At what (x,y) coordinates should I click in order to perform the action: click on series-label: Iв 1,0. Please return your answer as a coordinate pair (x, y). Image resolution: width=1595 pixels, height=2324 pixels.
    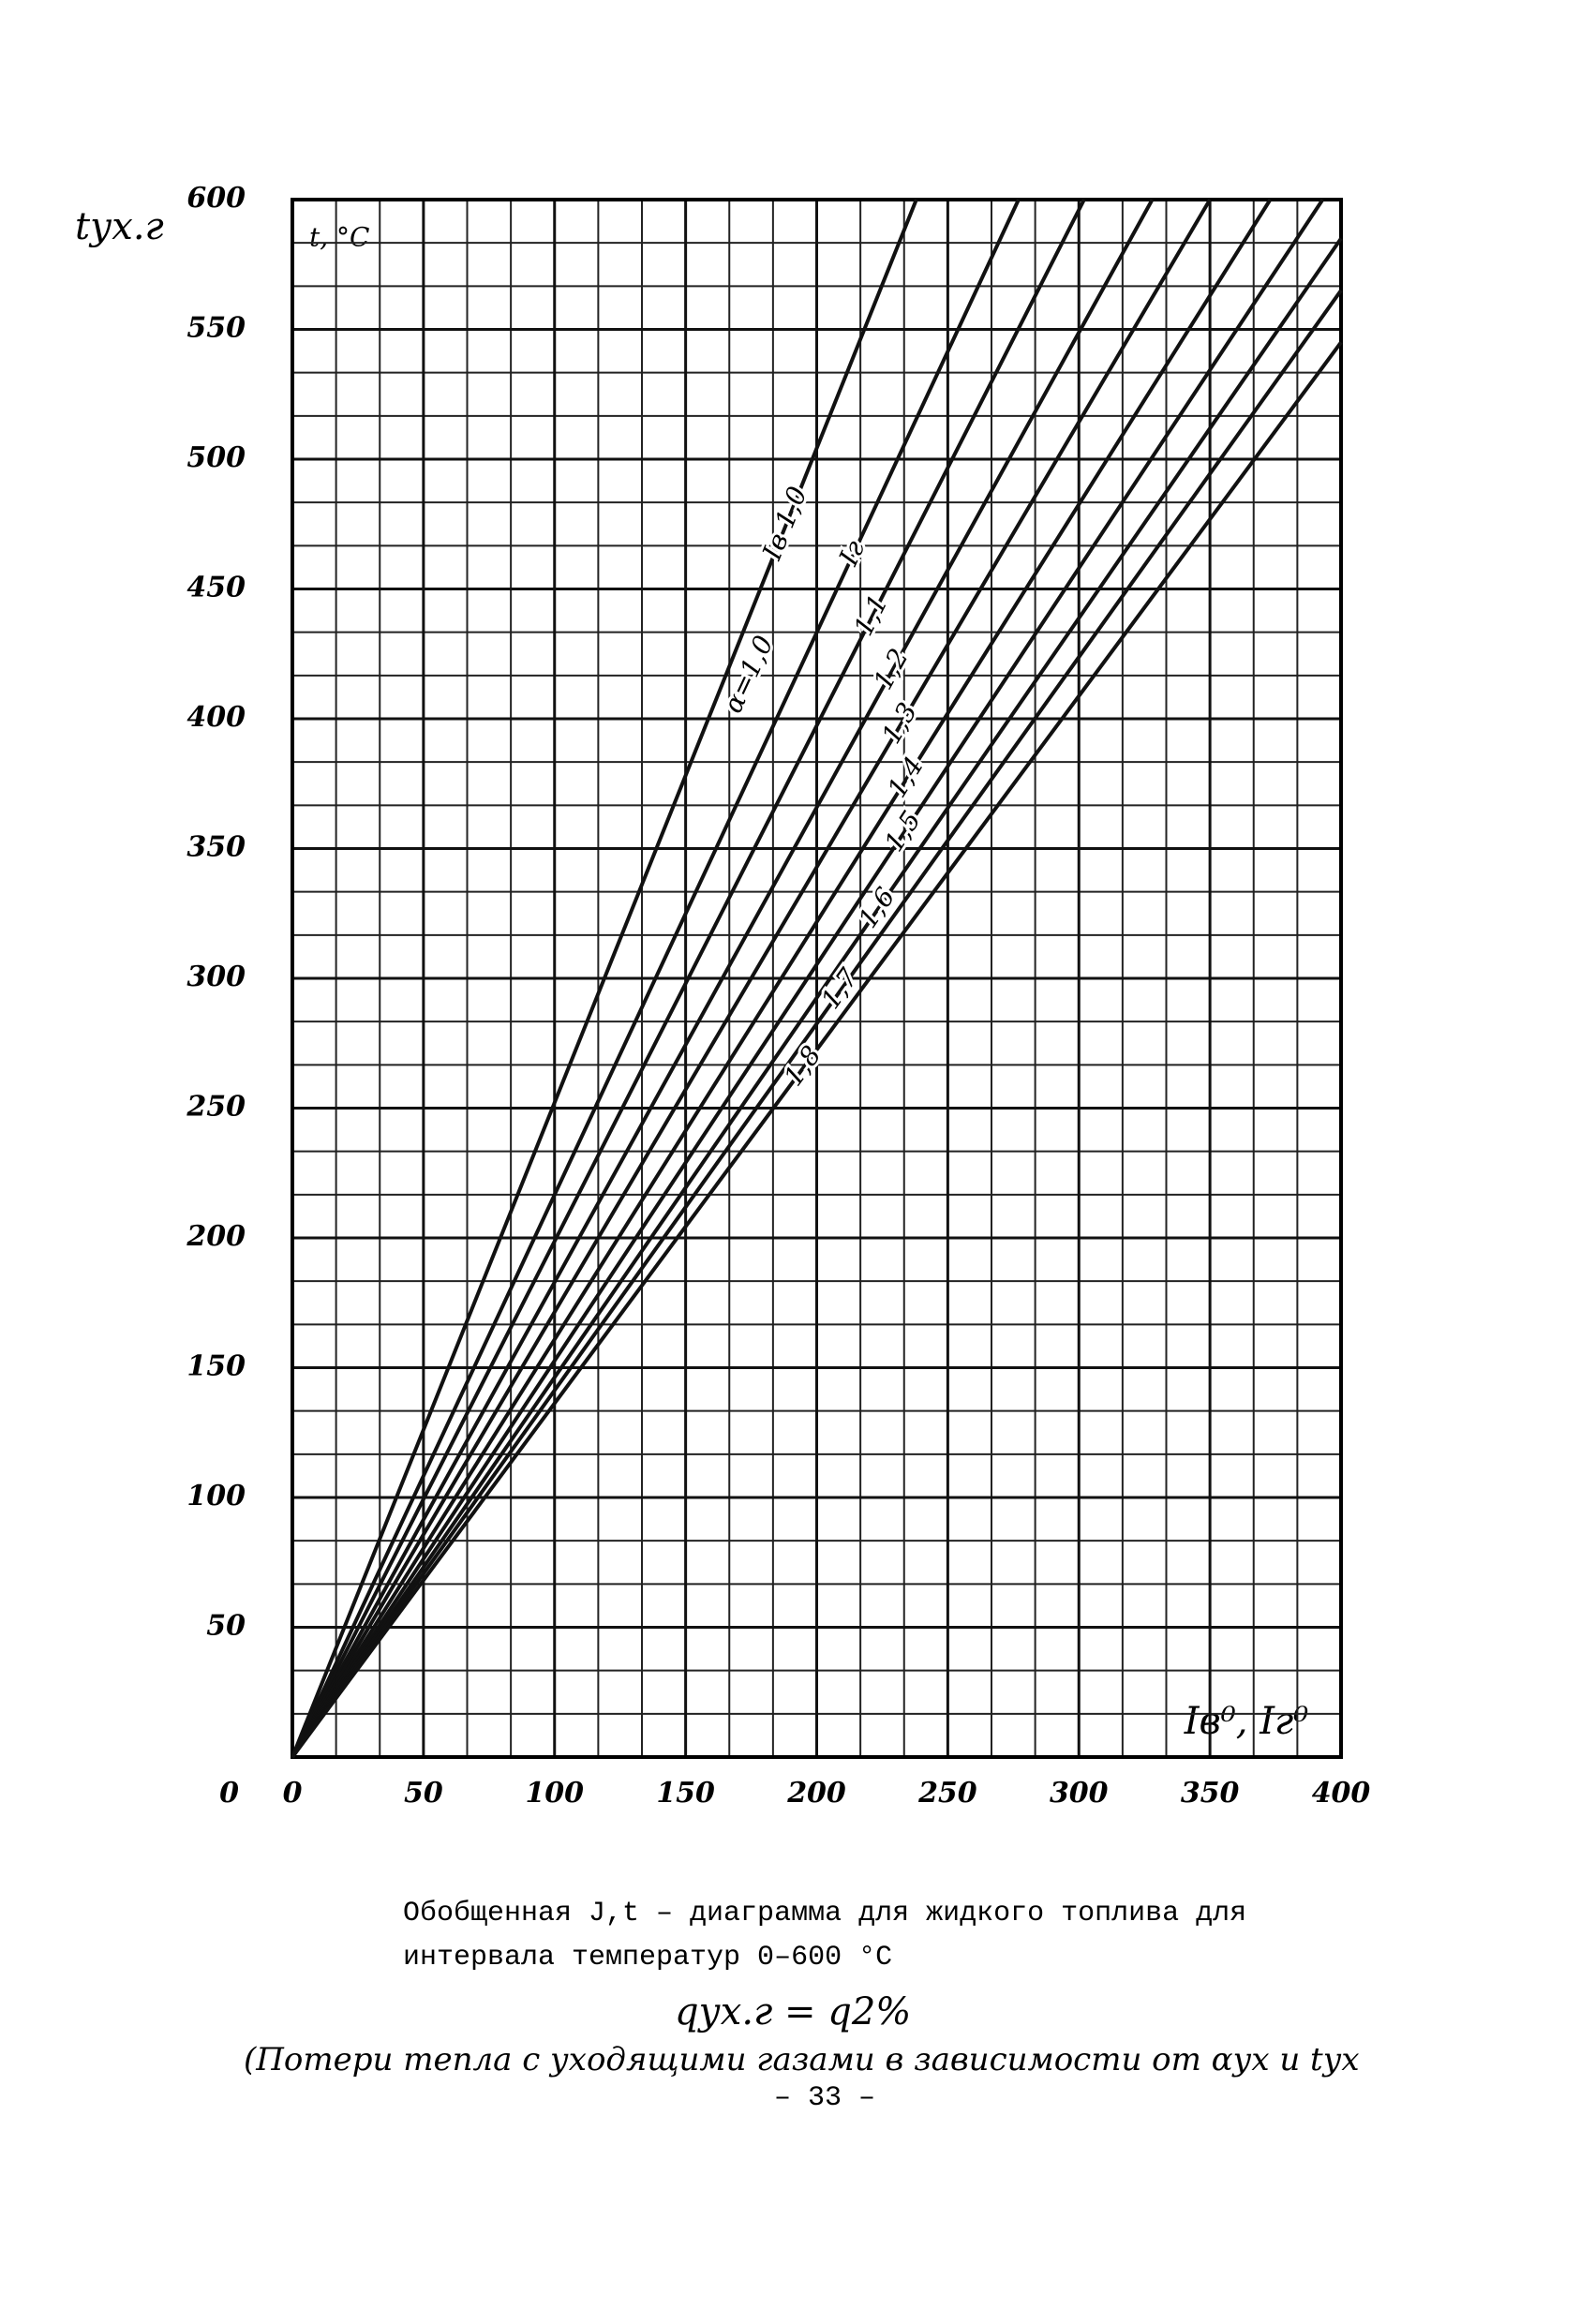
    Looking at the image, I should click on (784, 524).